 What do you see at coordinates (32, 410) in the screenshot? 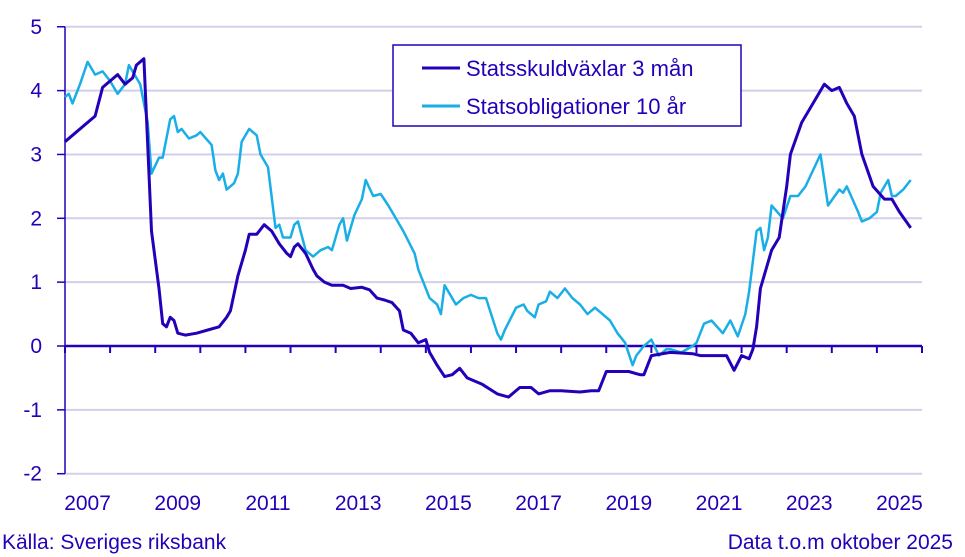
I see `y-tick-label: -1` at bounding box center [32, 410].